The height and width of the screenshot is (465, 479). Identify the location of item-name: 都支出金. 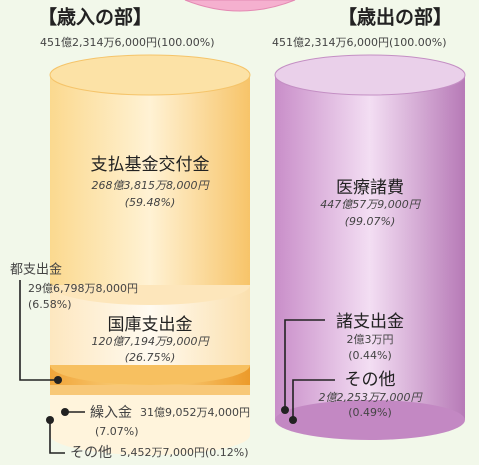
(36, 270).